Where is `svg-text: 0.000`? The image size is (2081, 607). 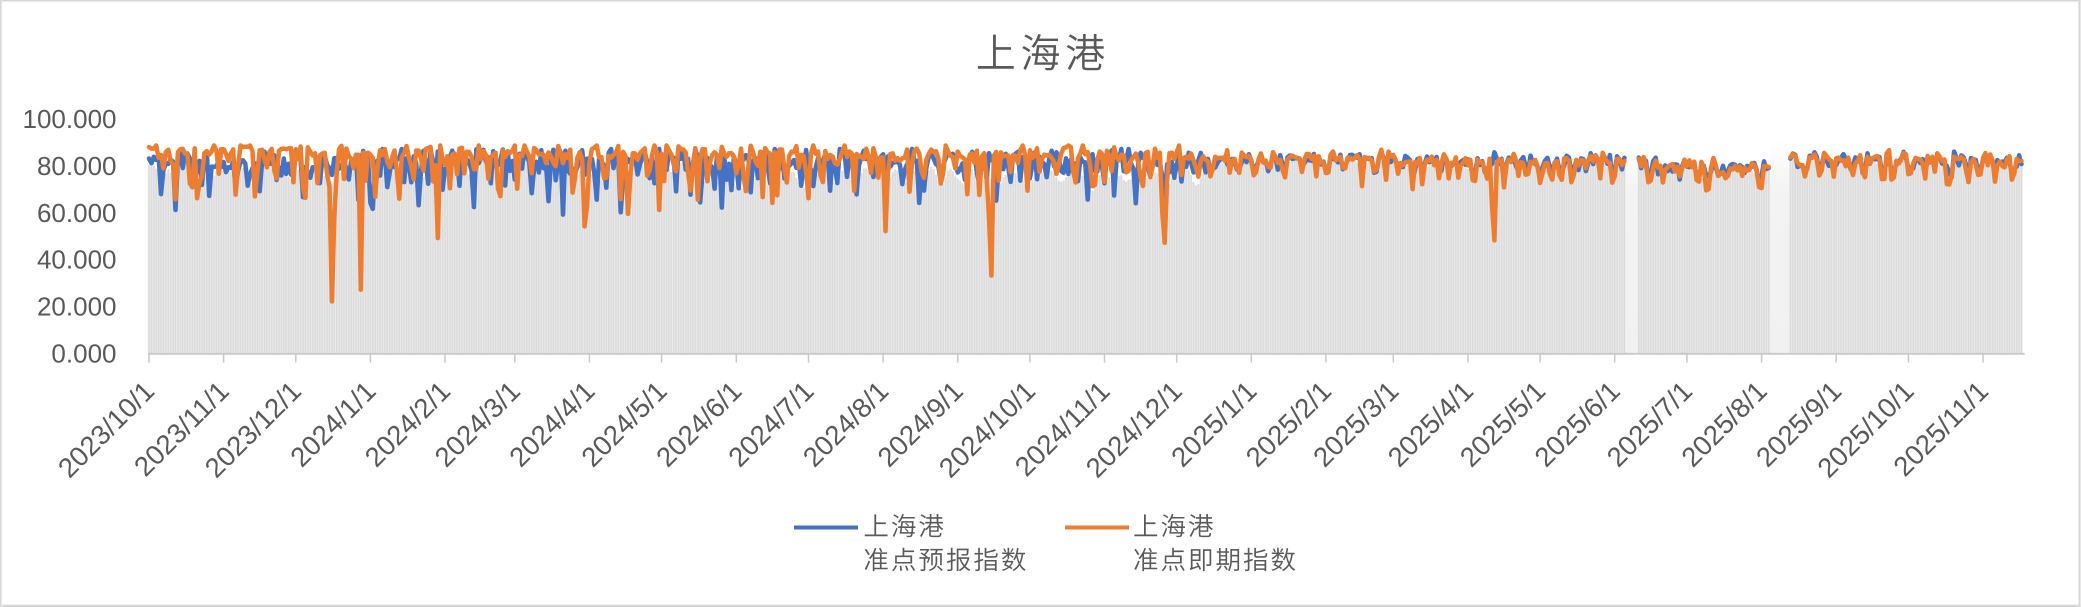 svg-text: 0.000 is located at coordinates (83, 354).